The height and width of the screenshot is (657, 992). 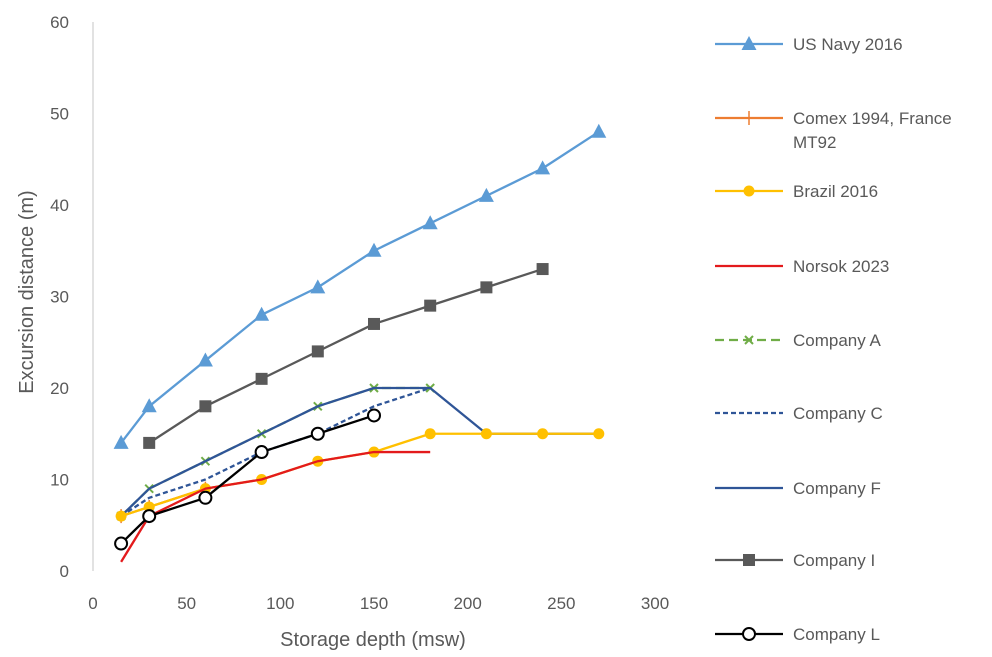 I want to click on series-norsok-2023, so click(x=275, y=506).